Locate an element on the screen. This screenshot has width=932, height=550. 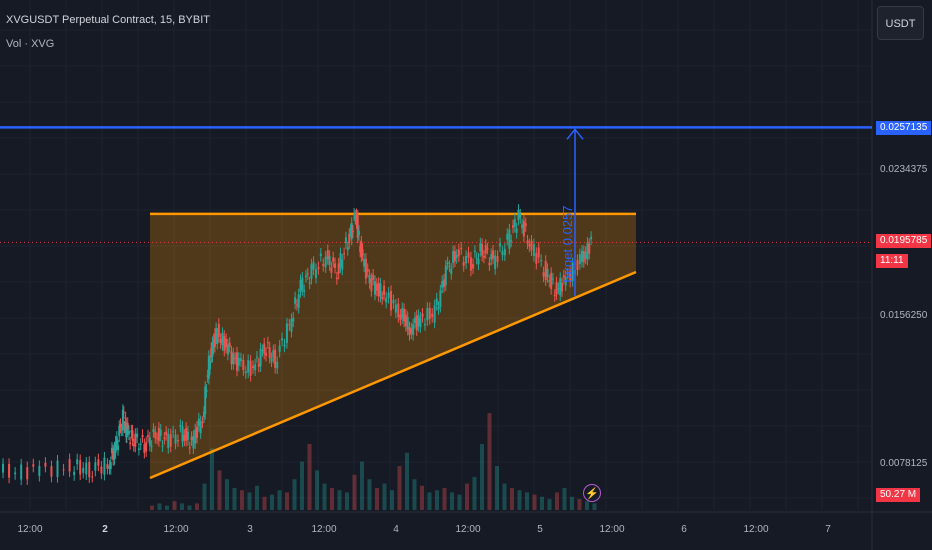
lightning-icon: ⚡ is located at coordinates (592, 493).